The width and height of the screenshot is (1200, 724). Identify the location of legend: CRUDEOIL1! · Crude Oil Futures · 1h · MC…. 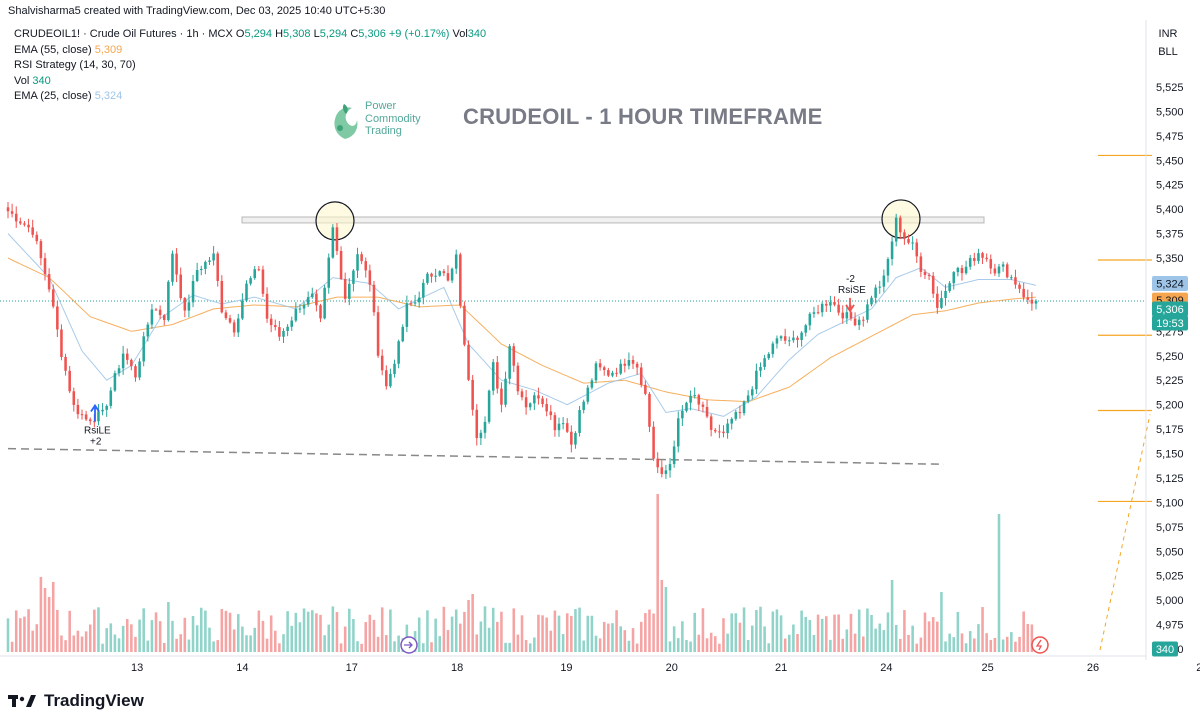
(250, 66).